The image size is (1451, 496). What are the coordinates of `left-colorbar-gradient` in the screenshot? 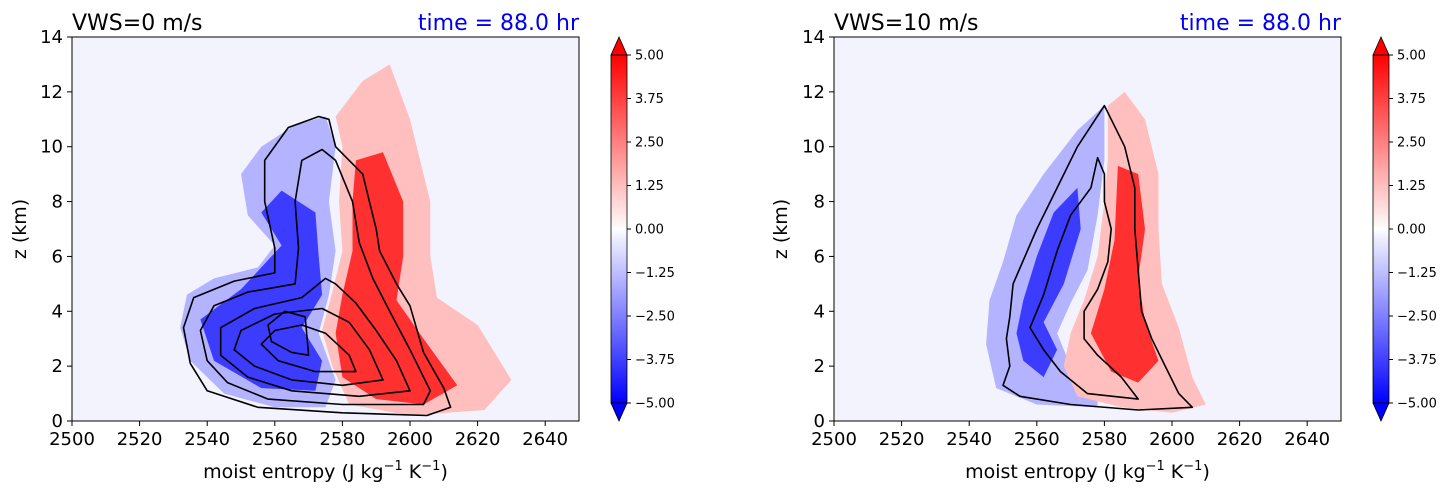 It's located at (619, 229).